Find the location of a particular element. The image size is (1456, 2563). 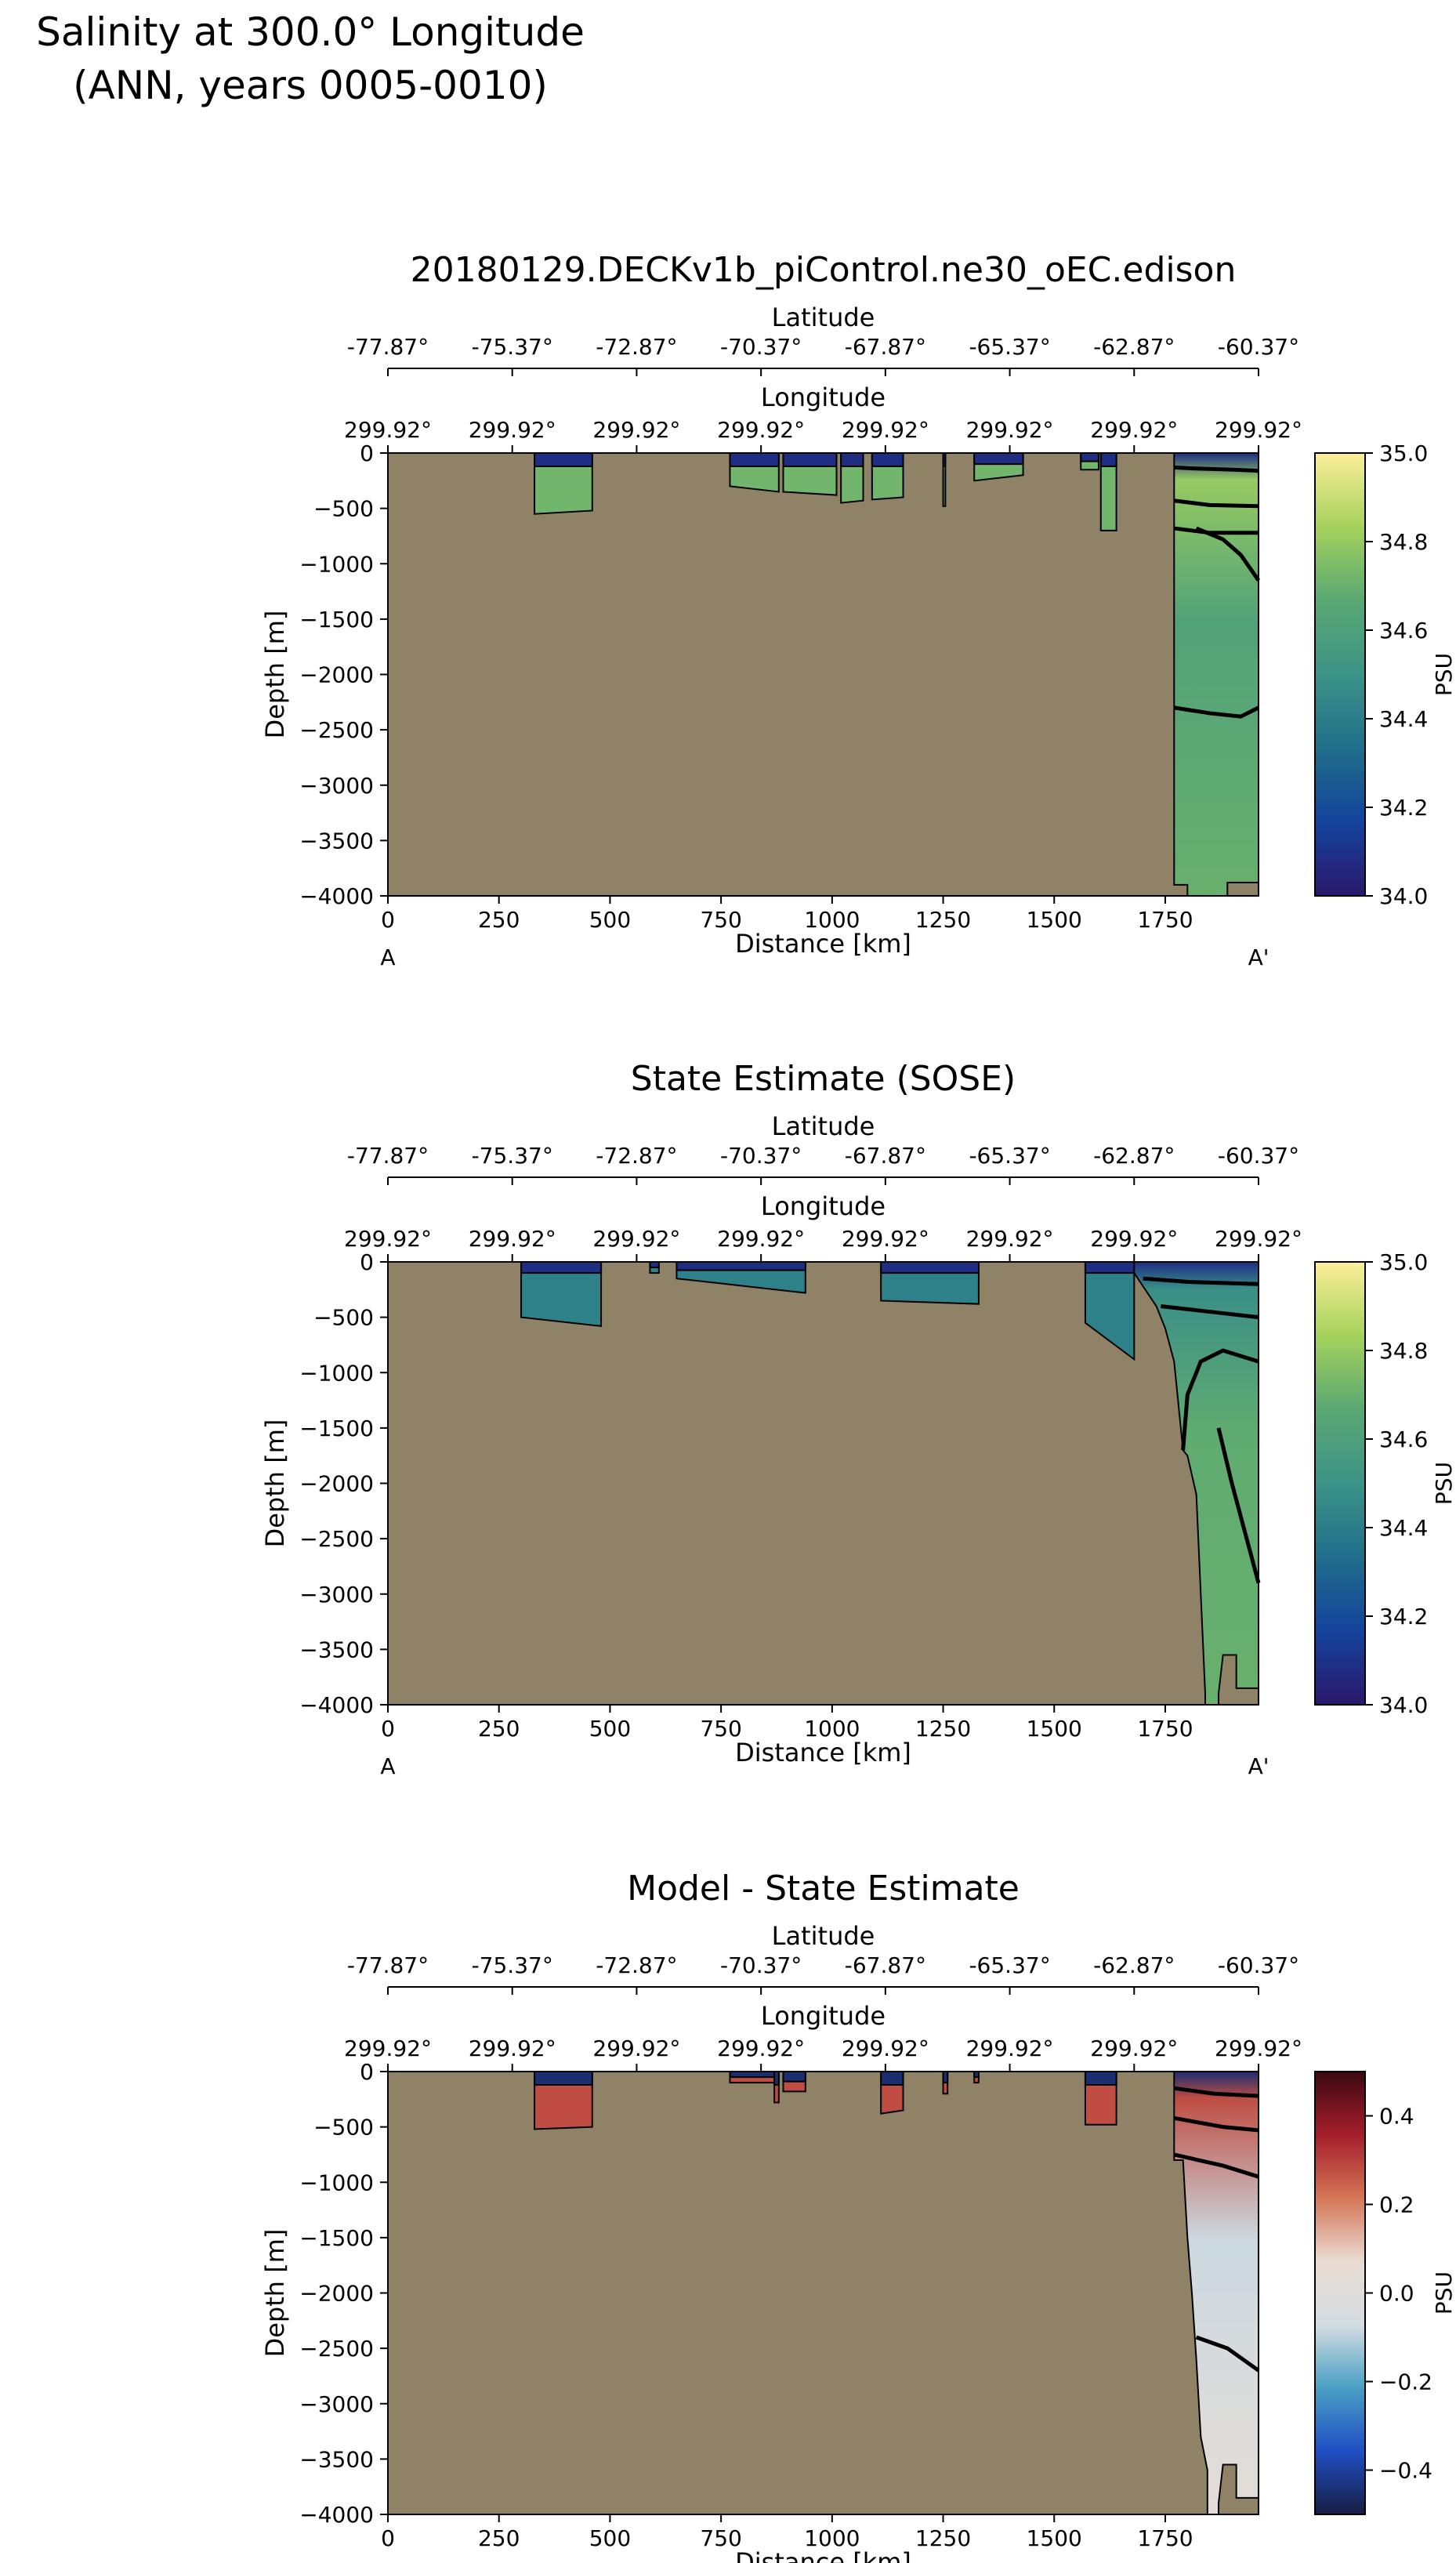

y-tick-label: −1000 is located at coordinates (336, 564).